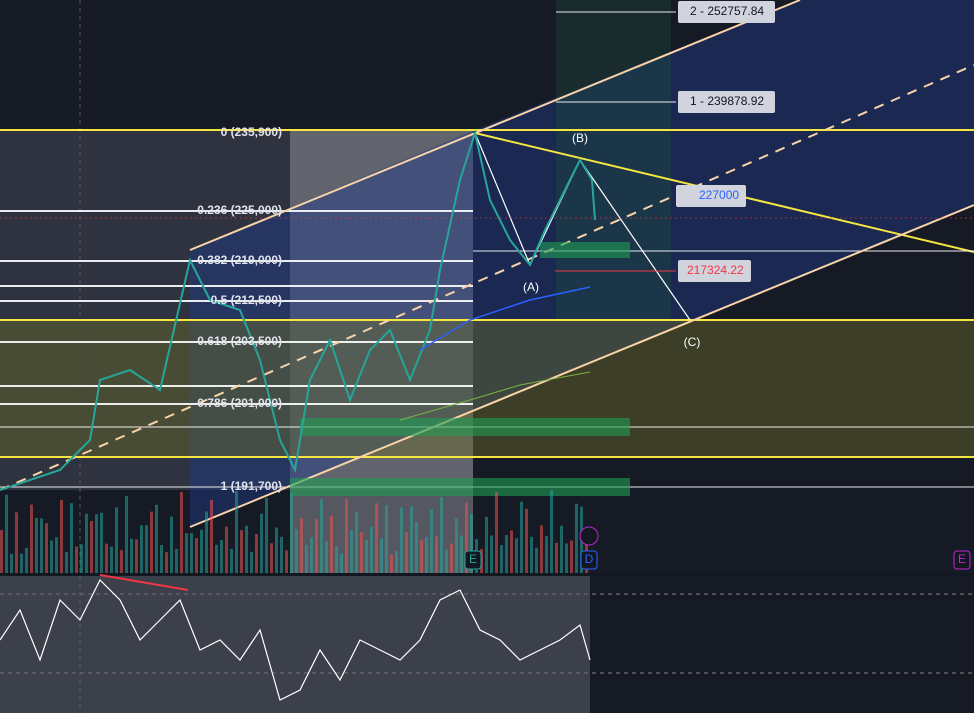  What do you see at coordinates (144, 582) in the screenshot?
I see `divergence` at bounding box center [144, 582].